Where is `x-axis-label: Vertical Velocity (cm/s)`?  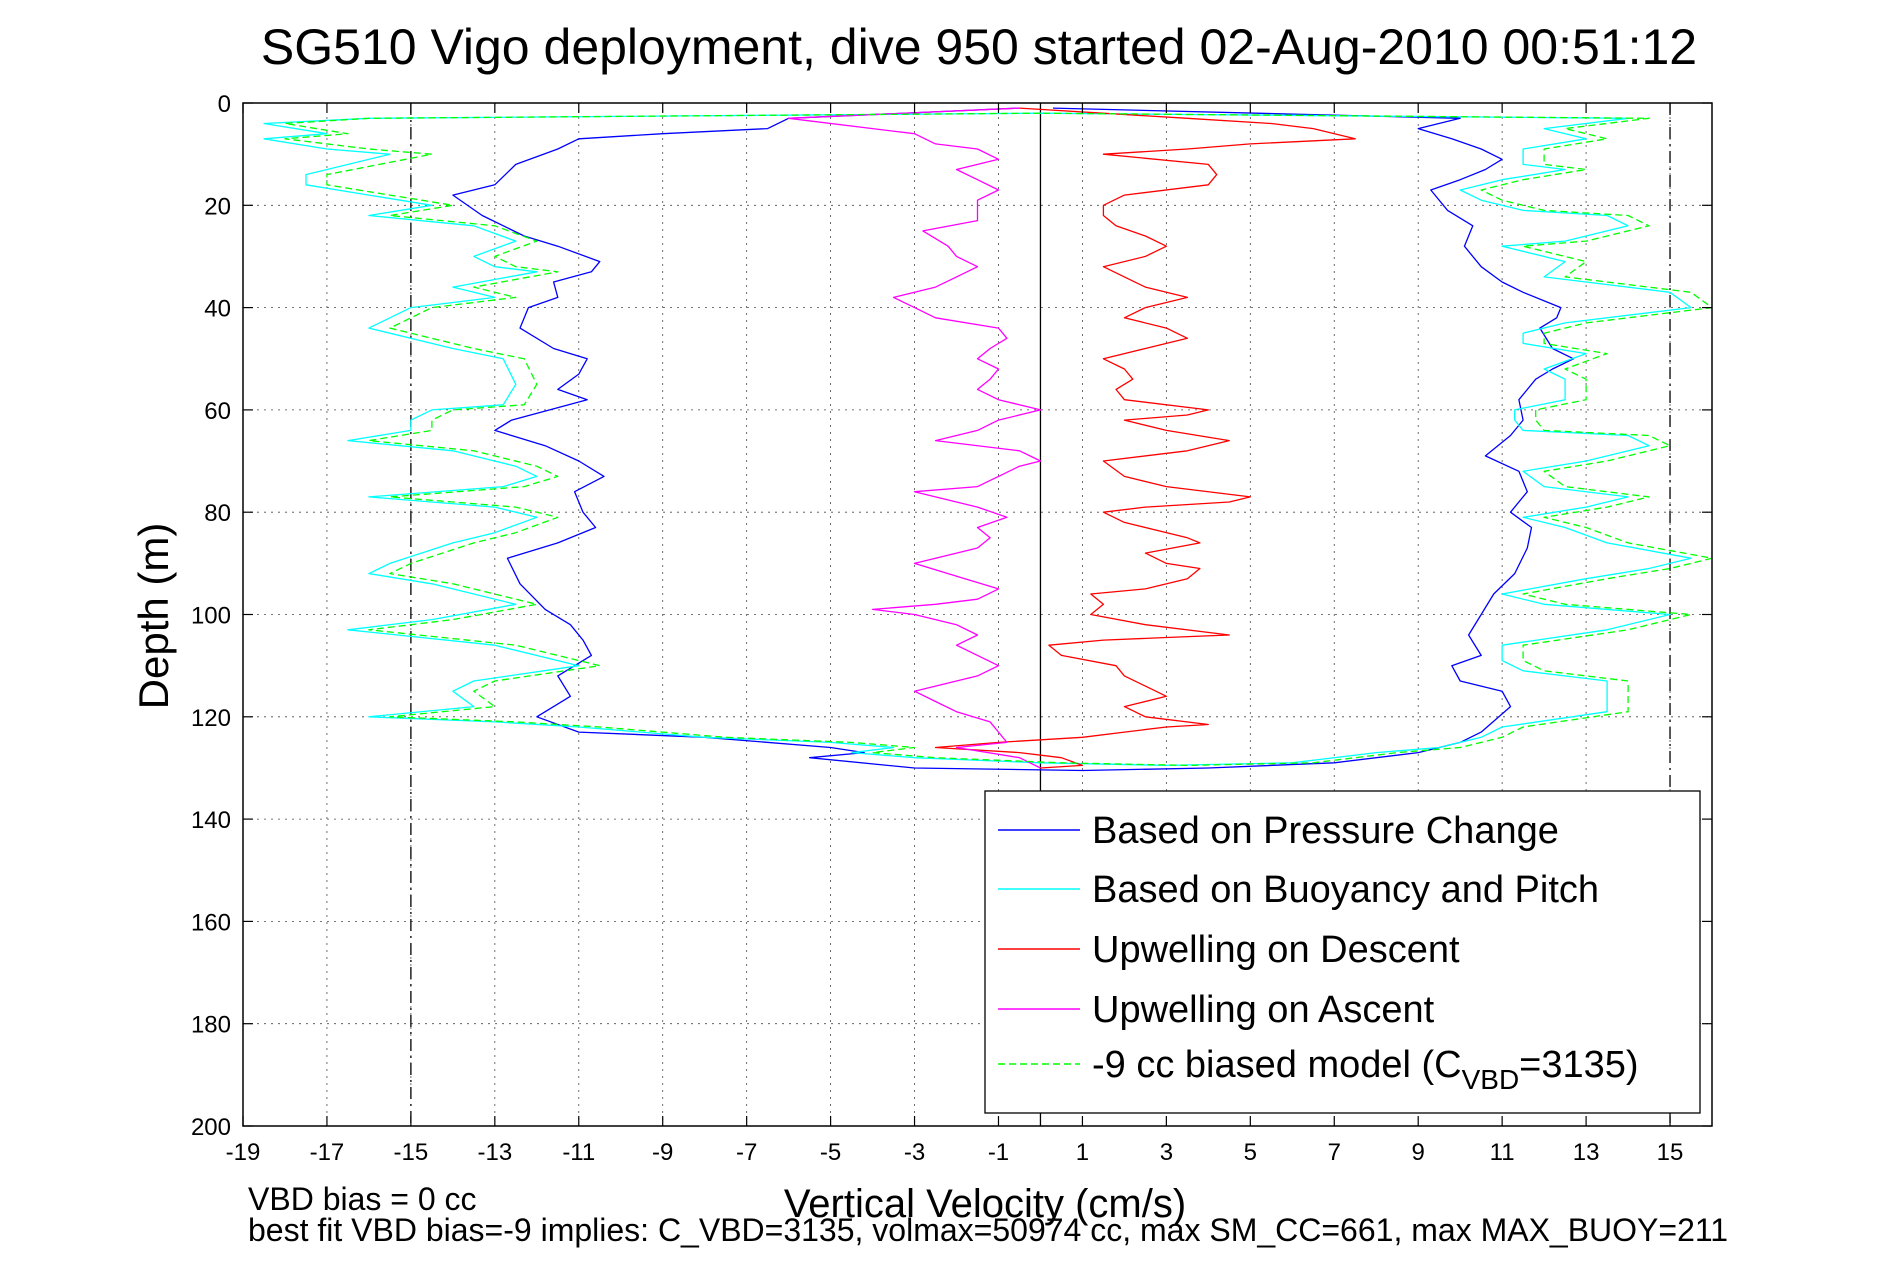
x-axis-label: Vertical Velocity (cm/s) is located at coordinates (985, 1204).